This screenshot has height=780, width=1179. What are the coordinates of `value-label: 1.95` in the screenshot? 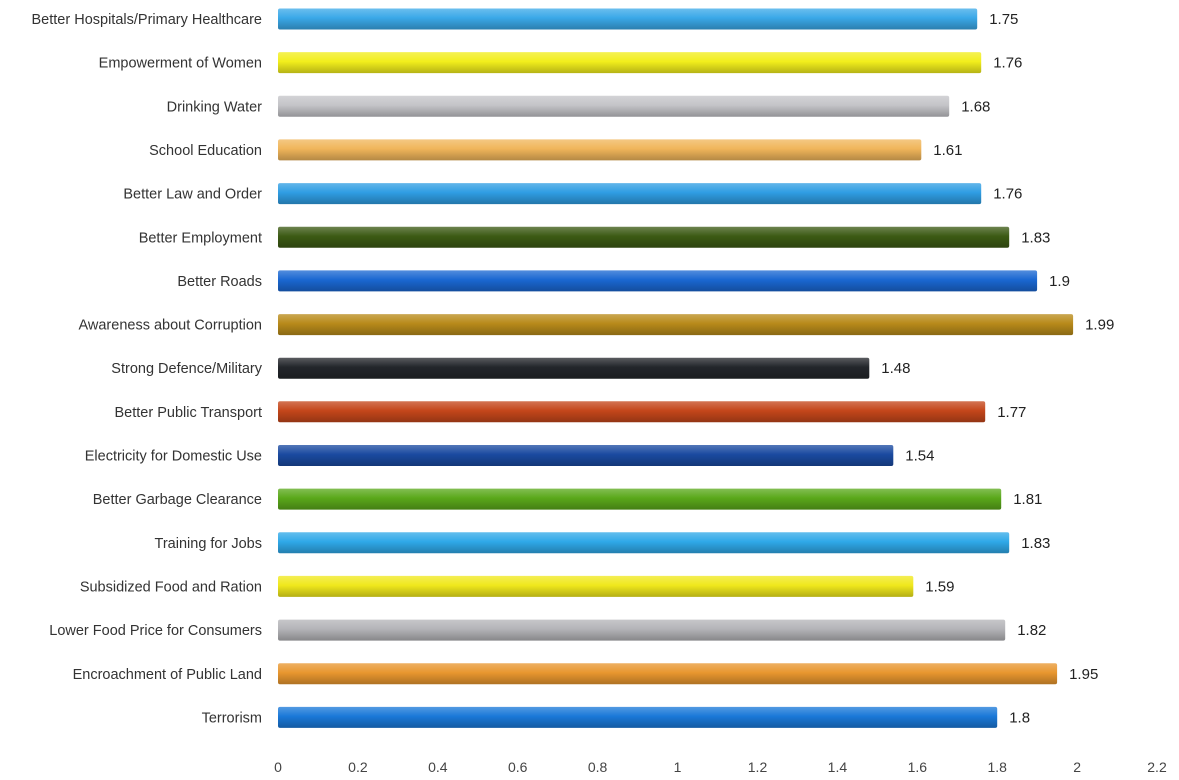 It's located at (1083, 674).